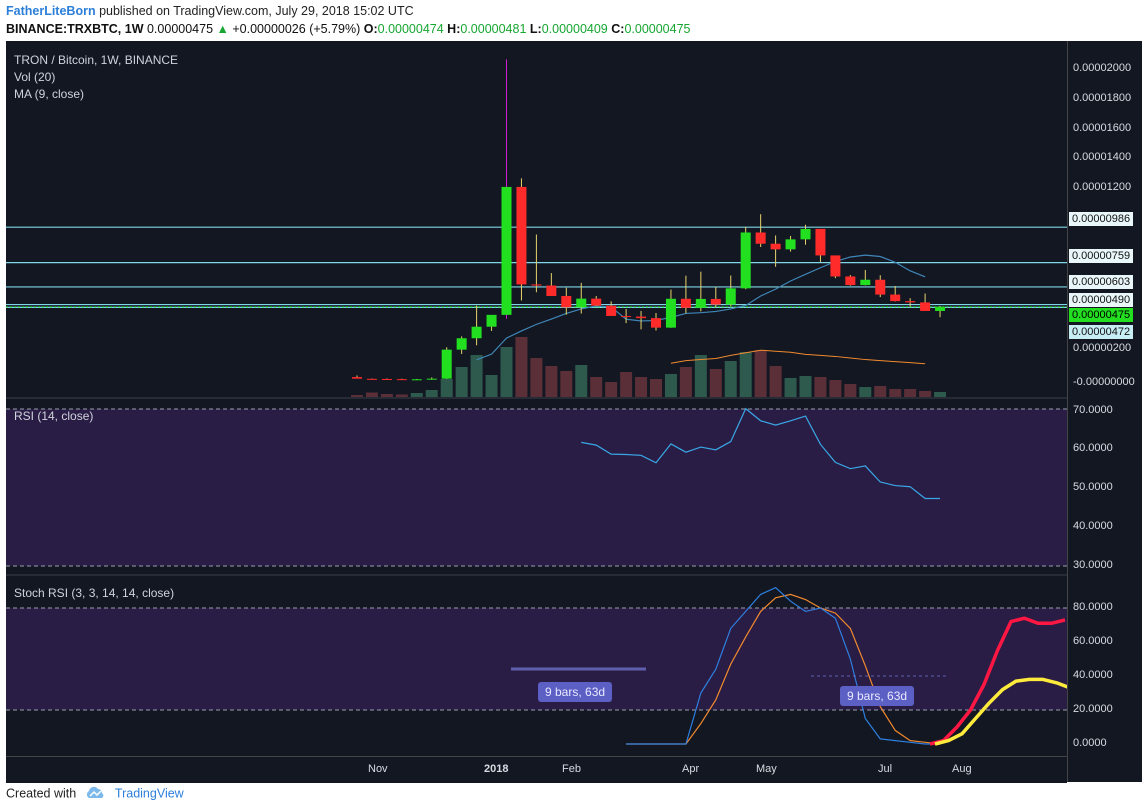 The height and width of the screenshot is (811, 1147). Describe the element at coordinates (378, 769) in the screenshot. I see `time-tick: Nov` at that location.